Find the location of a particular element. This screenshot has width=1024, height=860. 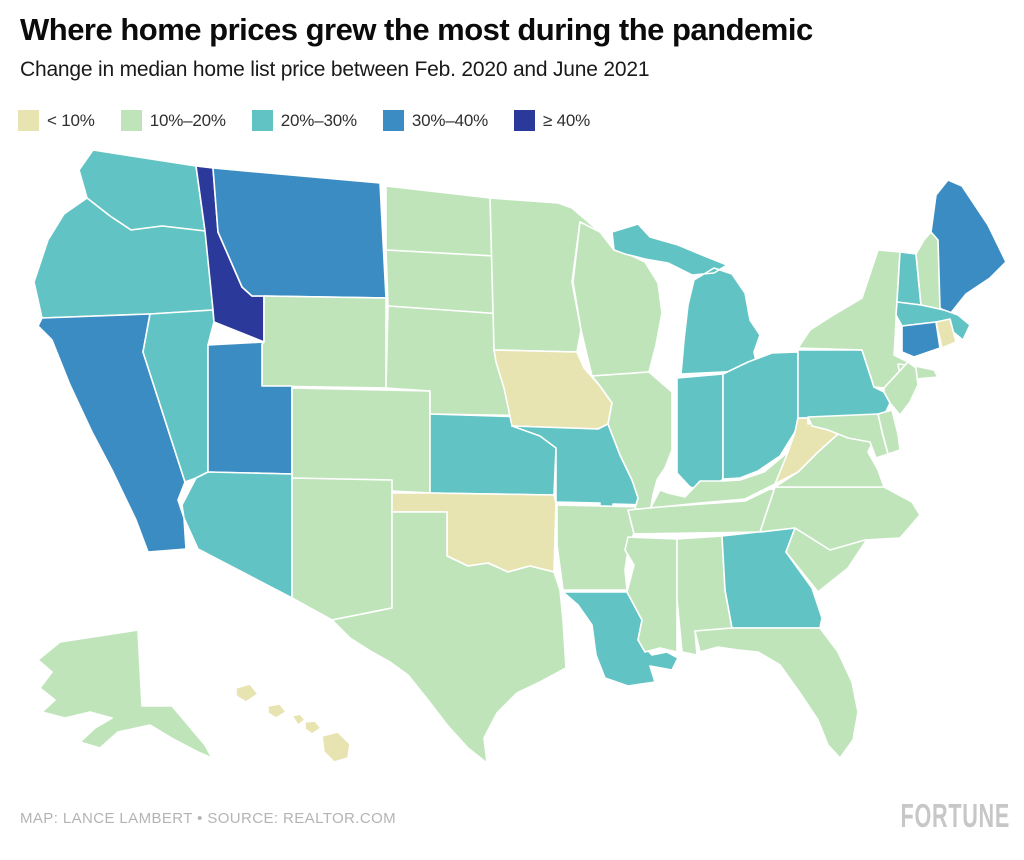

state-md: Maryland is located at coordinates (848, 436).